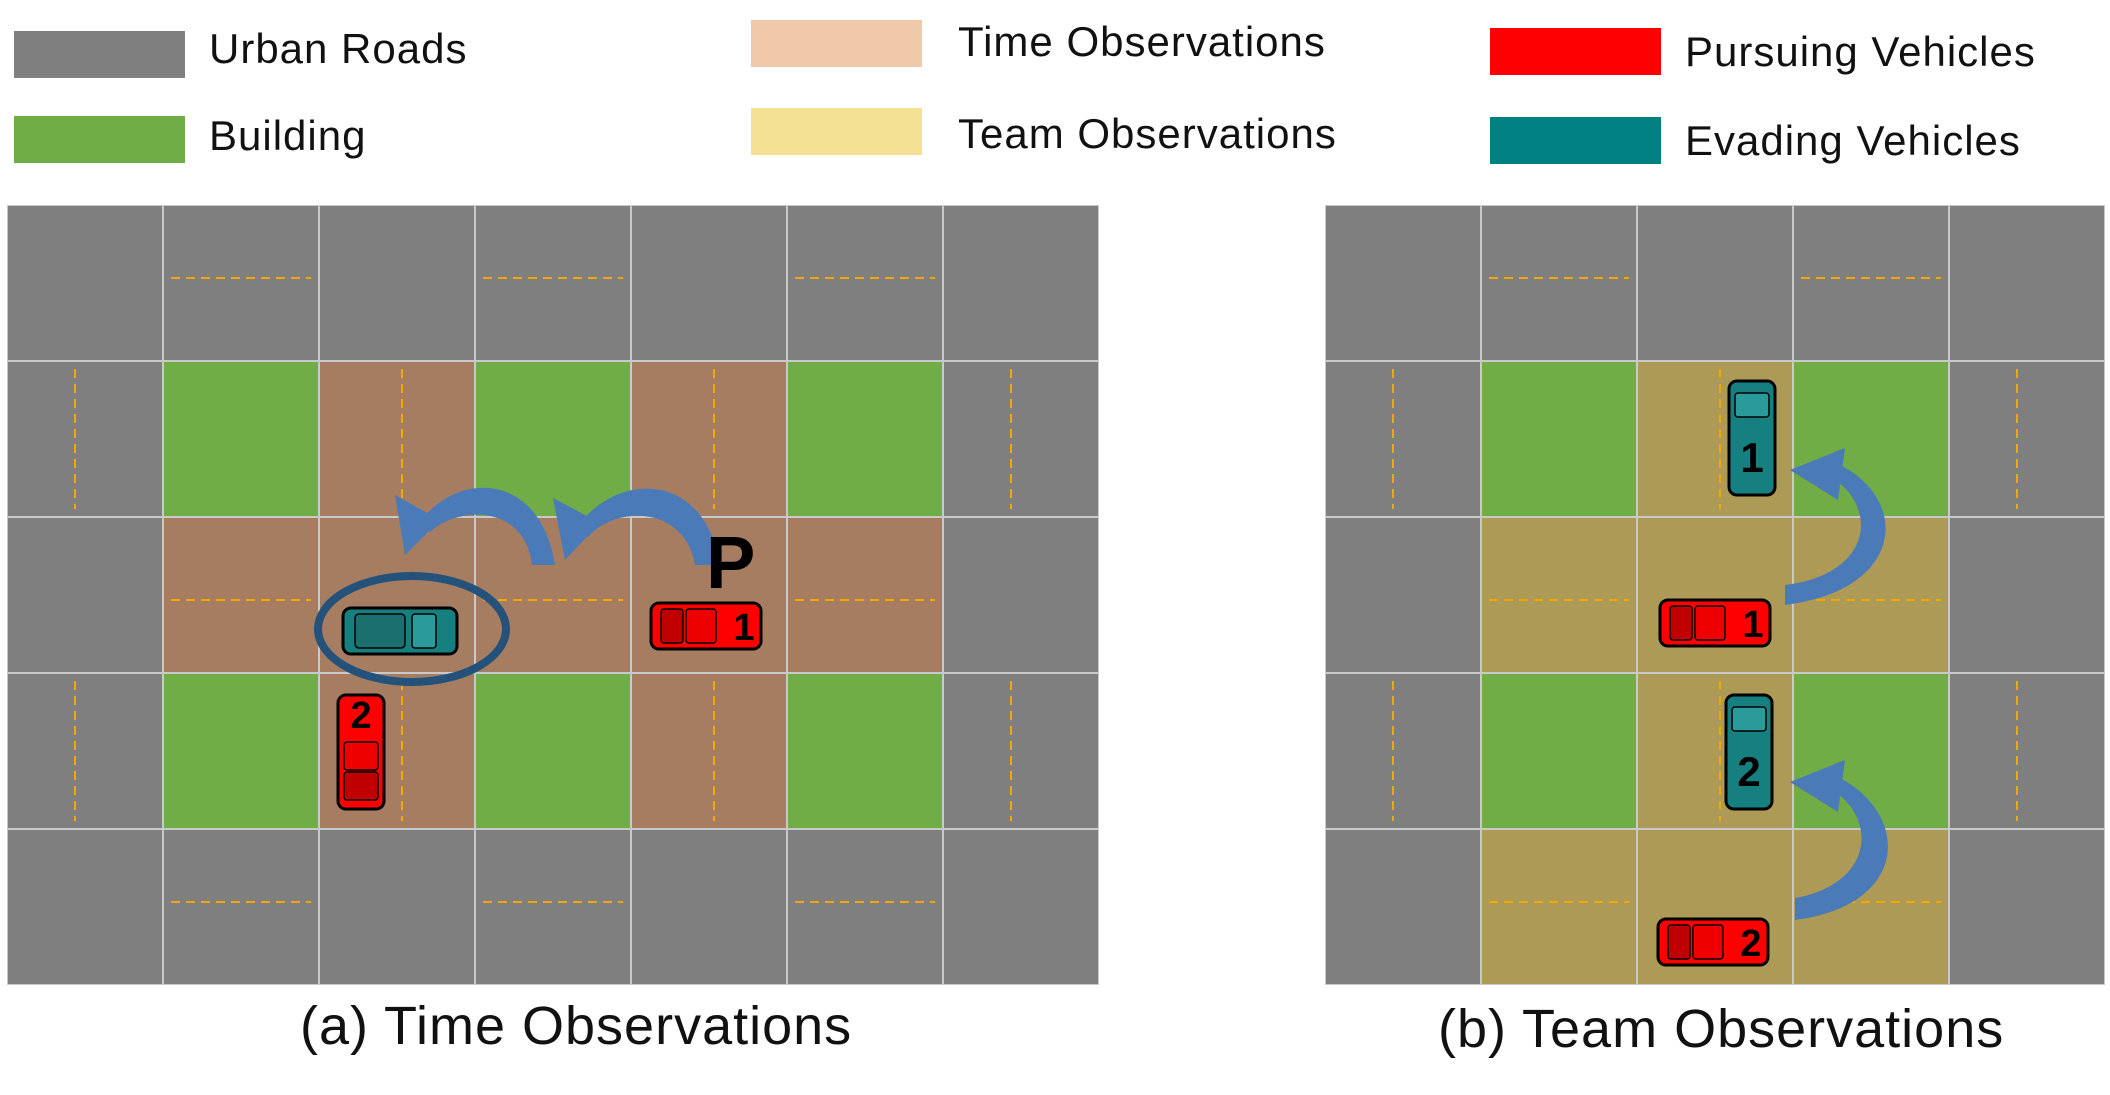 This screenshot has width=2110, height=1095. Describe the element at coordinates (836, 43) in the screenshot. I see `legend-swatch-time-observations` at that location.